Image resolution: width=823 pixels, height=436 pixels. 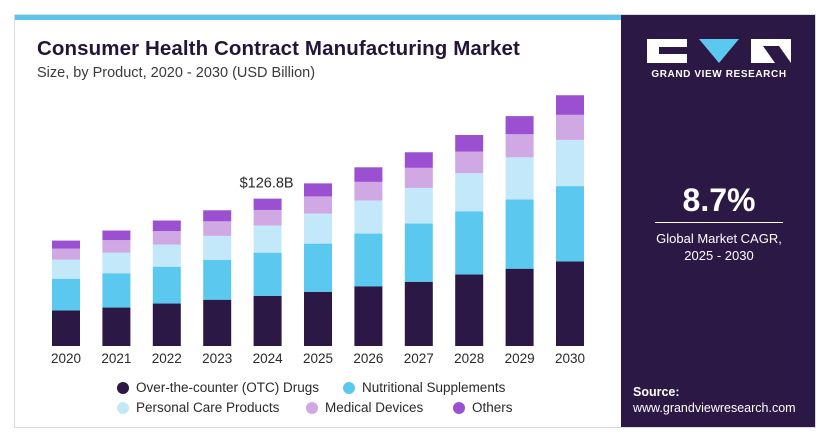 I want to click on source-label: Source:, so click(x=656, y=392).